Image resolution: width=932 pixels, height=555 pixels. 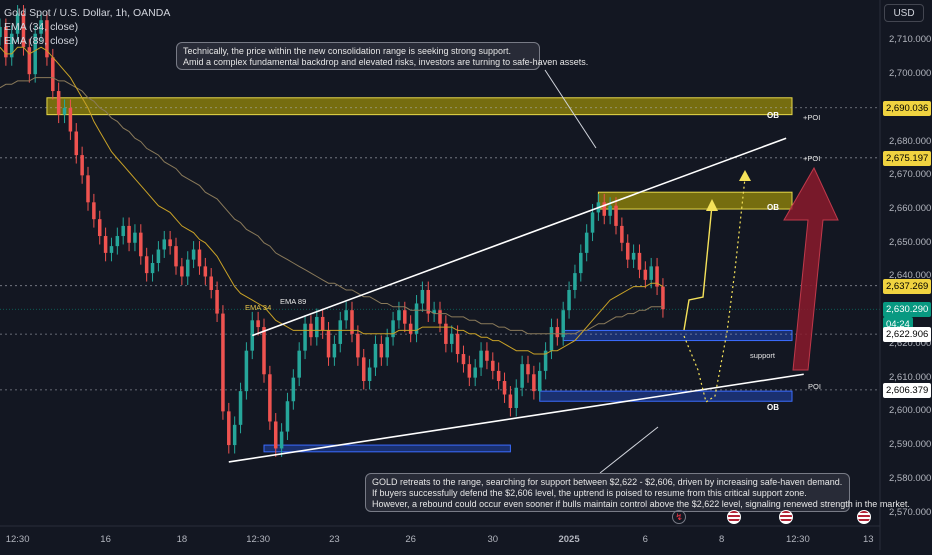 What do you see at coordinates (907, 335) in the screenshot?
I see `price-level-tag: 2,622.906` at bounding box center [907, 335].